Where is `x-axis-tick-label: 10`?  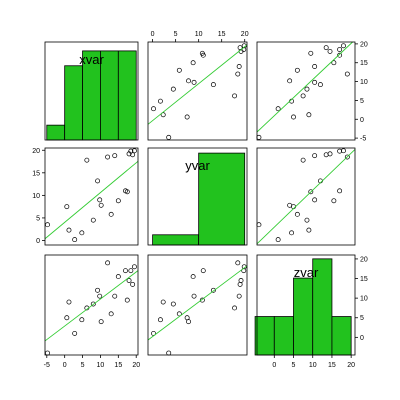 x-axis-tick-label: 10 is located at coordinates (101, 365).